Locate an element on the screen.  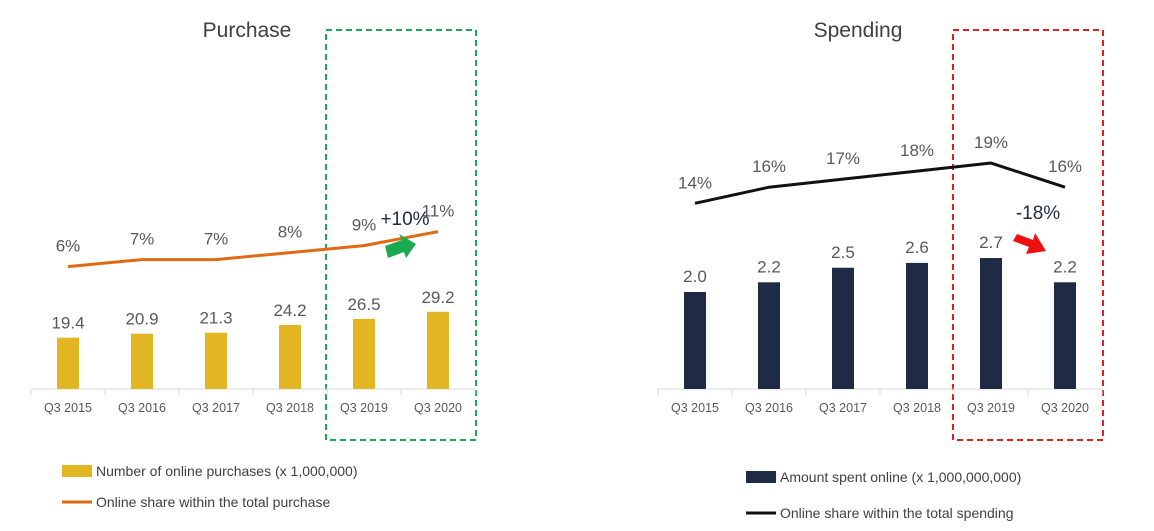
bar-data-label: 2.5 is located at coordinates (843, 252).